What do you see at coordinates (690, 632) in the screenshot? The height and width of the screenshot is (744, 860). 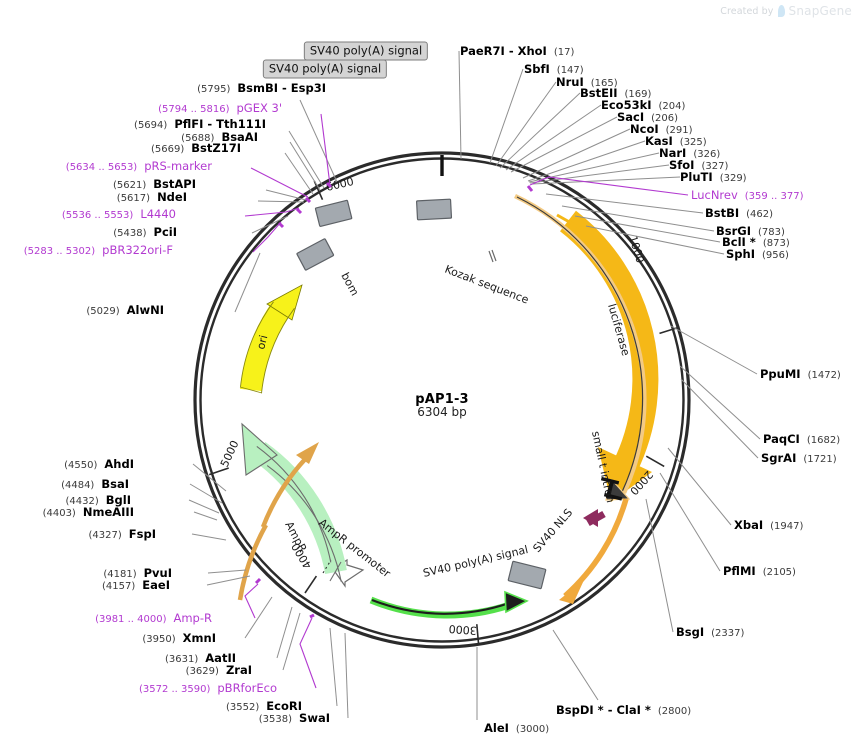 I see `enzyme-name: BsgI` at bounding box center [690, 632].